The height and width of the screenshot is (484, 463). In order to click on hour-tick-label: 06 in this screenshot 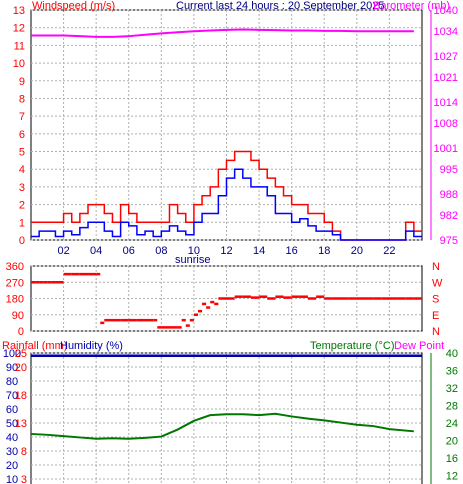, I will do `click(129, 251)`.